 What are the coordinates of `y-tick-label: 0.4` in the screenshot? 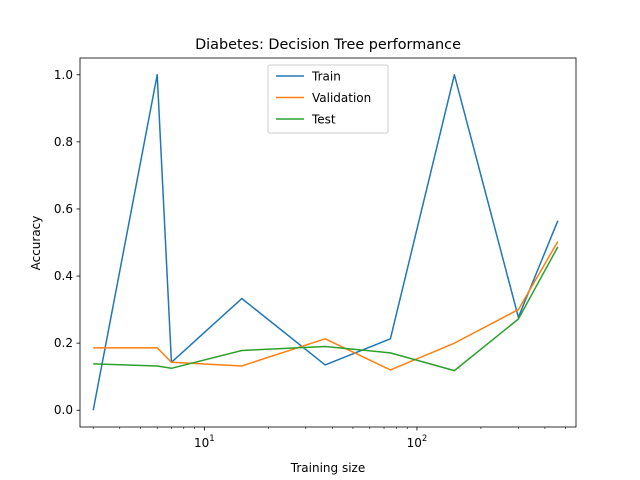 It's located at (63, 276).